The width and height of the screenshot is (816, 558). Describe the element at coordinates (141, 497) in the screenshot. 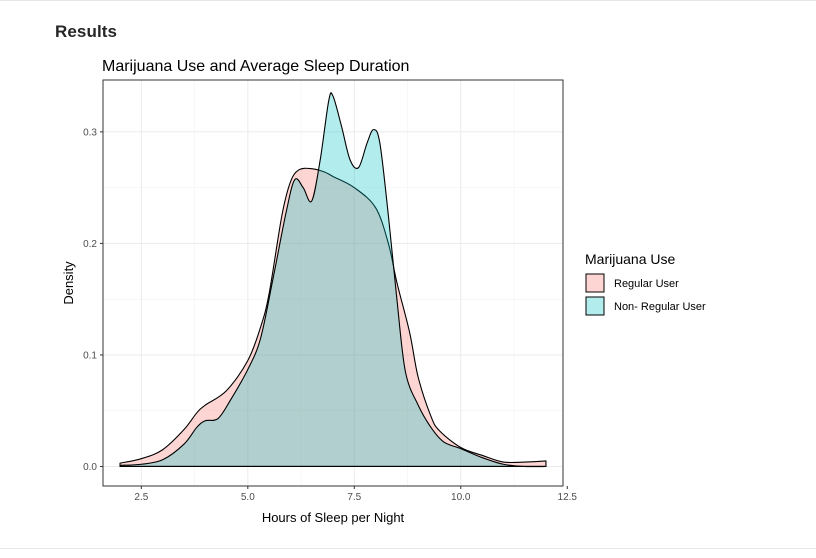

I see `x-tick-label: 2.5` at that location.